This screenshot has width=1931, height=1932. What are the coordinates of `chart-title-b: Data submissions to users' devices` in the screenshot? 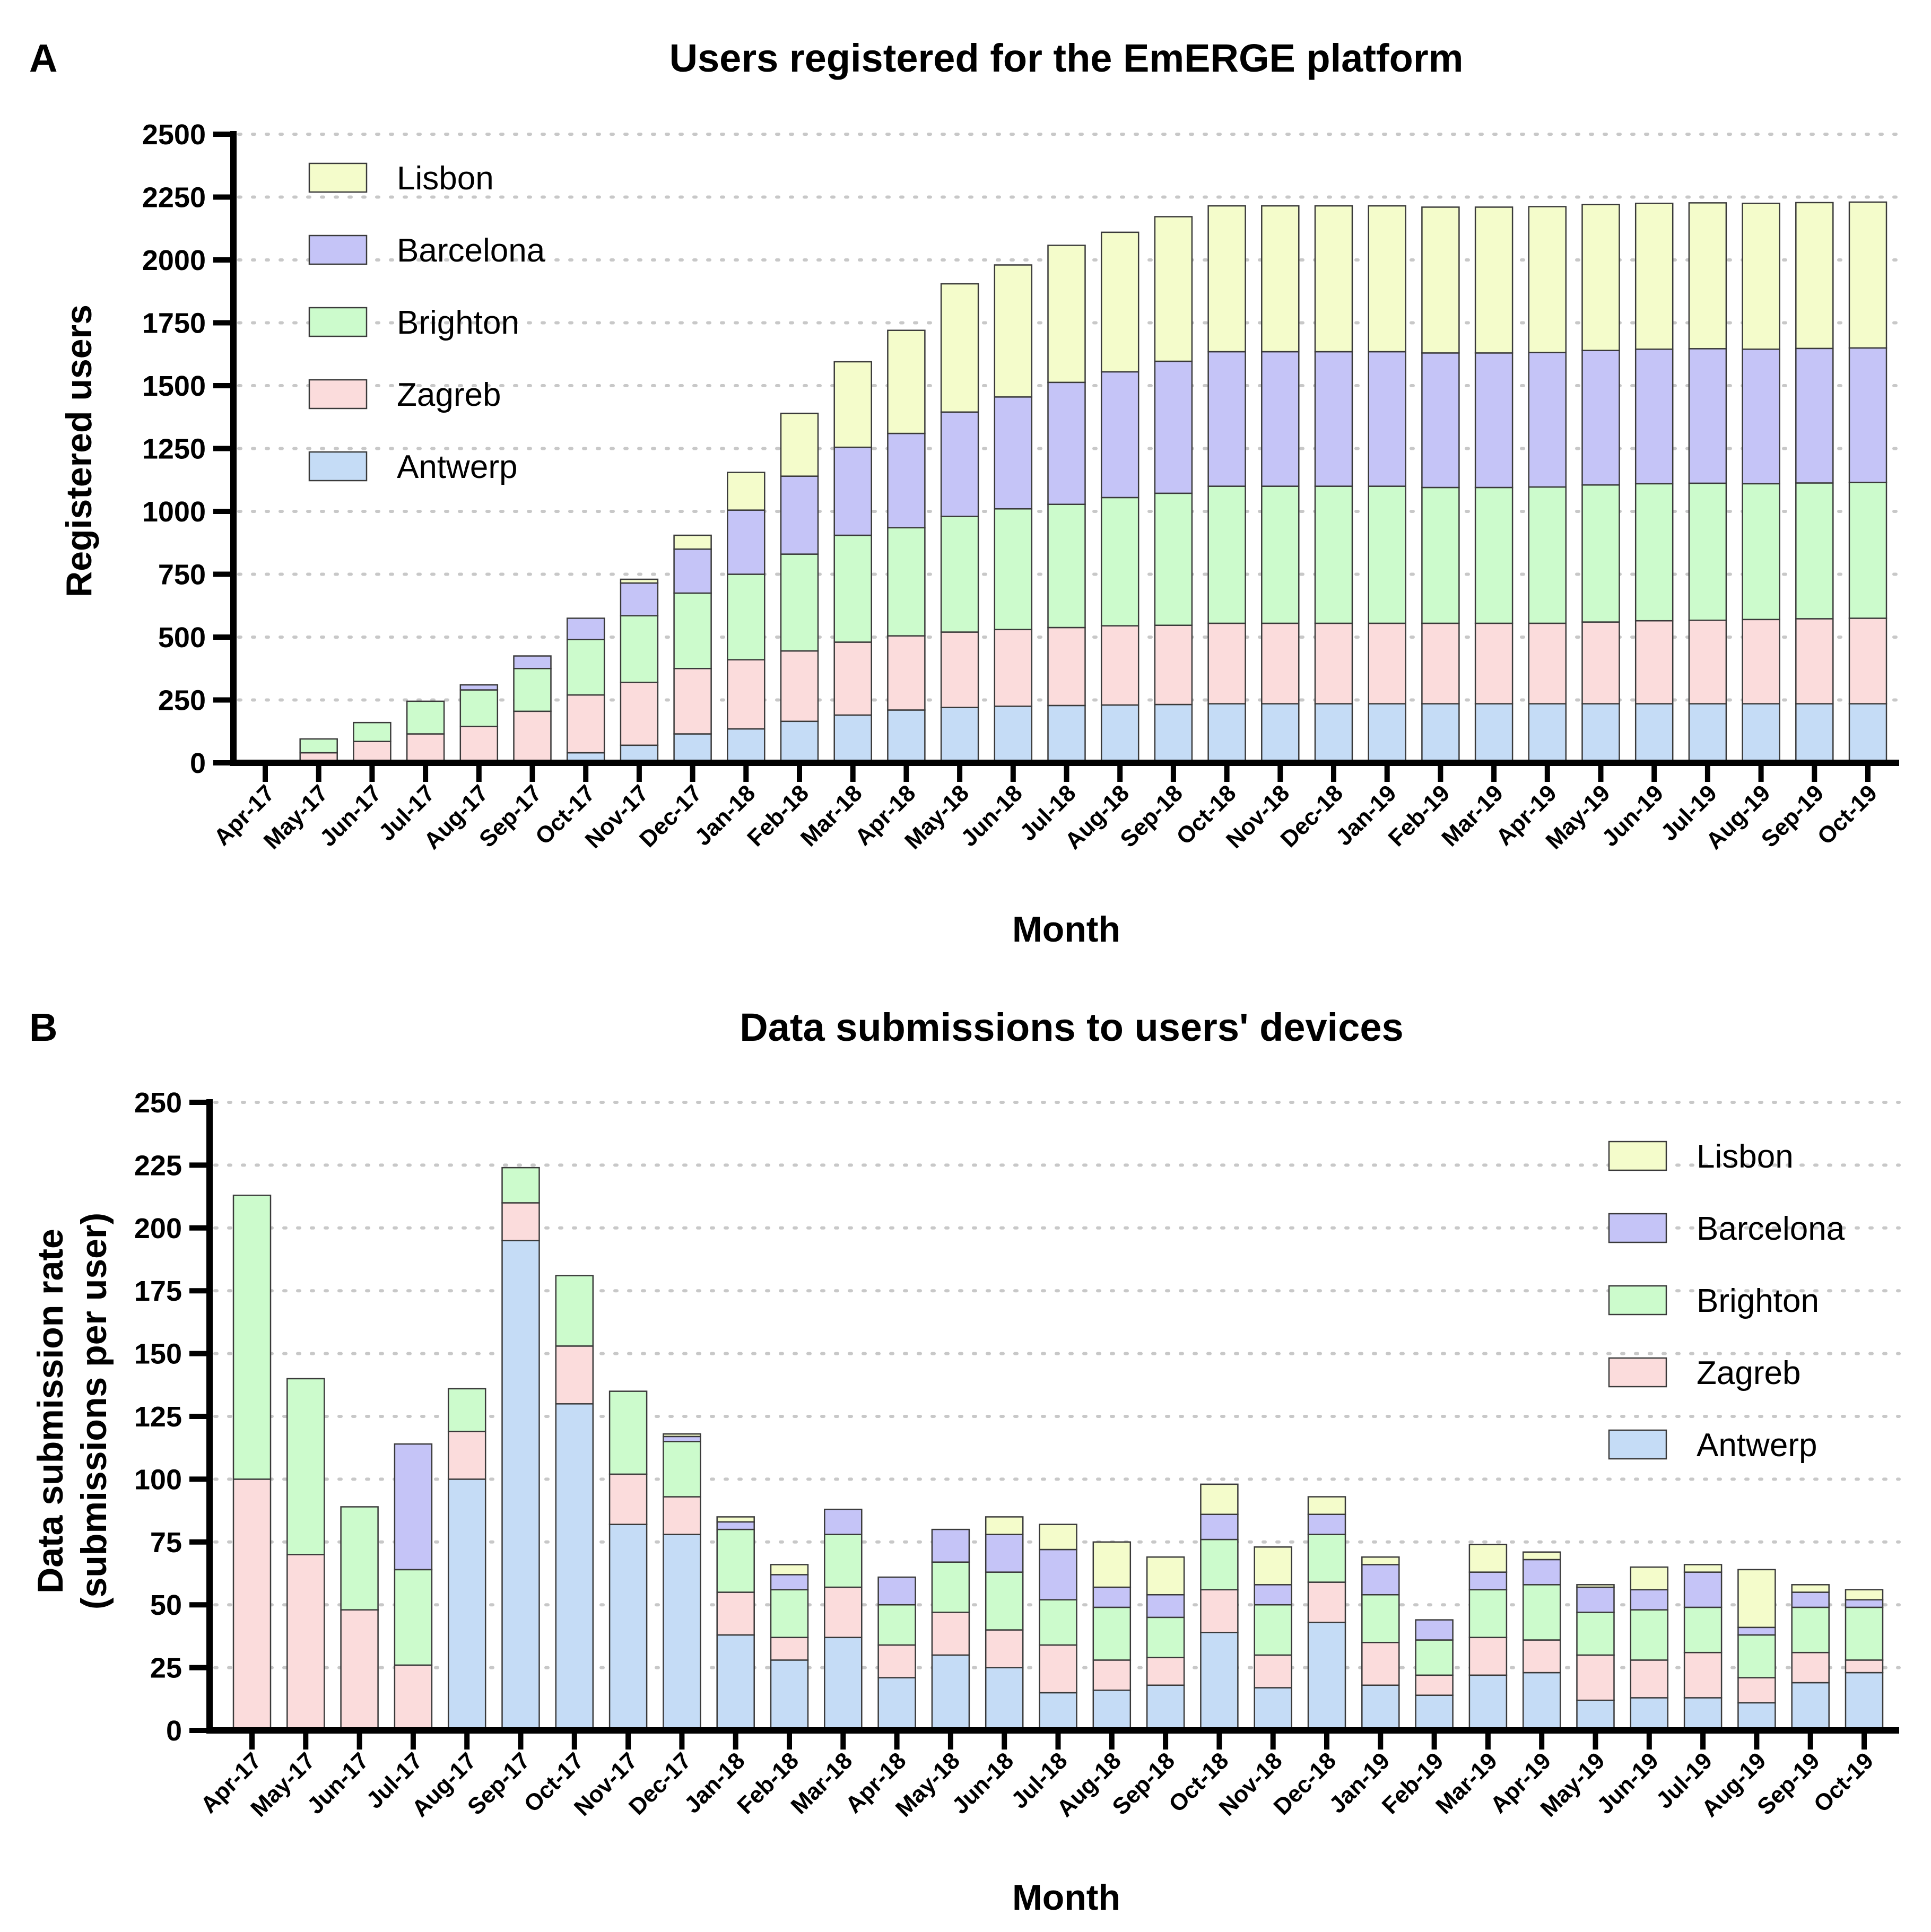 It's located at (1071, 1027).